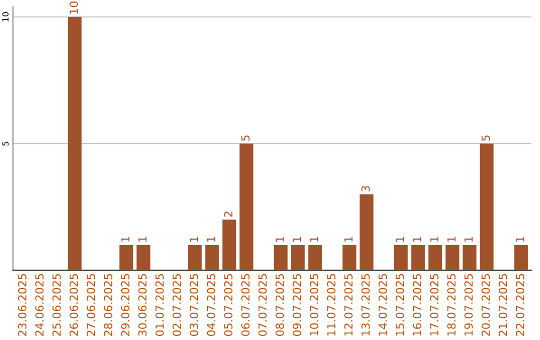 The width and height of the screenshot is (540, 340). I want to click on x-tick-label: 23.06.2025, so click(22, 305).